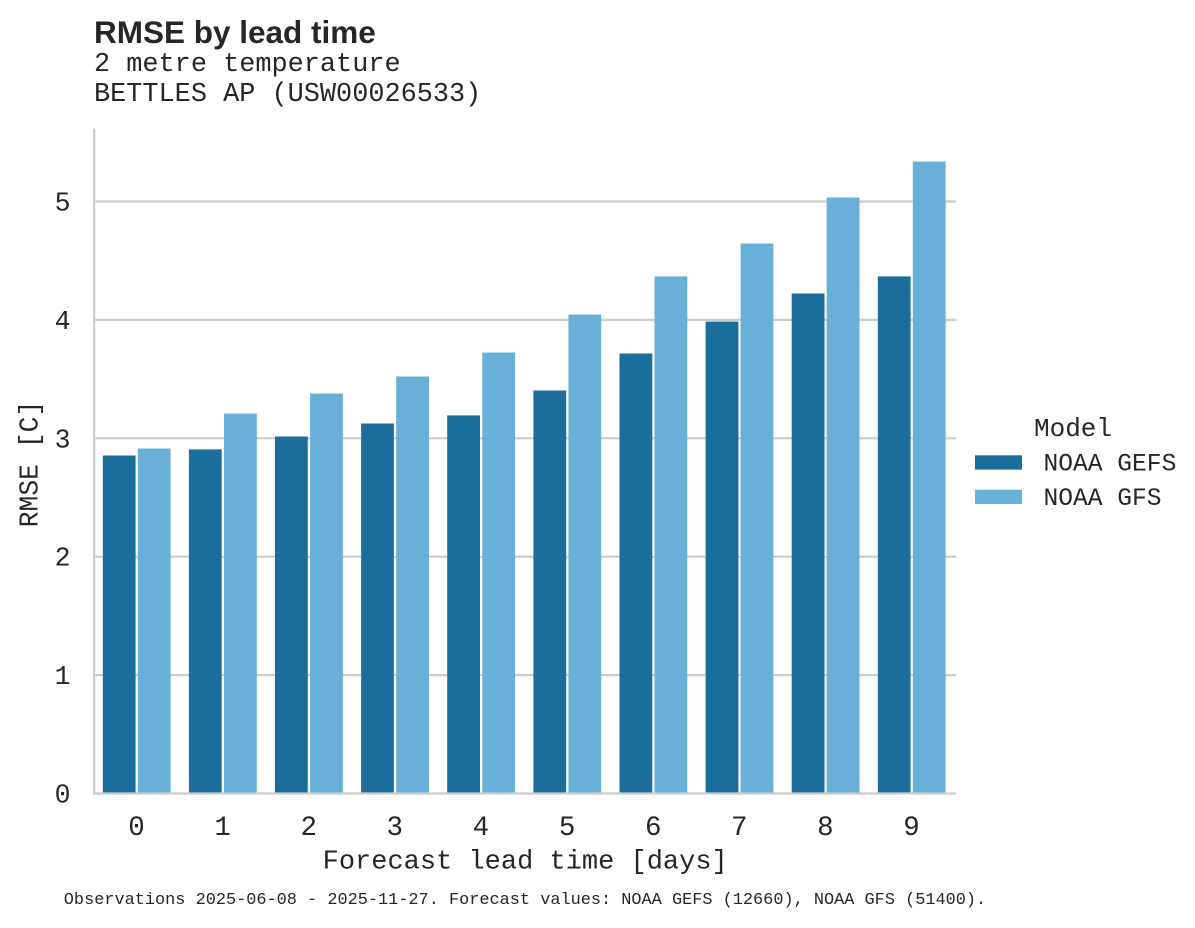 This screenshot has height=928, width=1195. Describe the element at coordinates (31, 464) in the screenshot. I see `svg-text: RMSE [C]` at that location.